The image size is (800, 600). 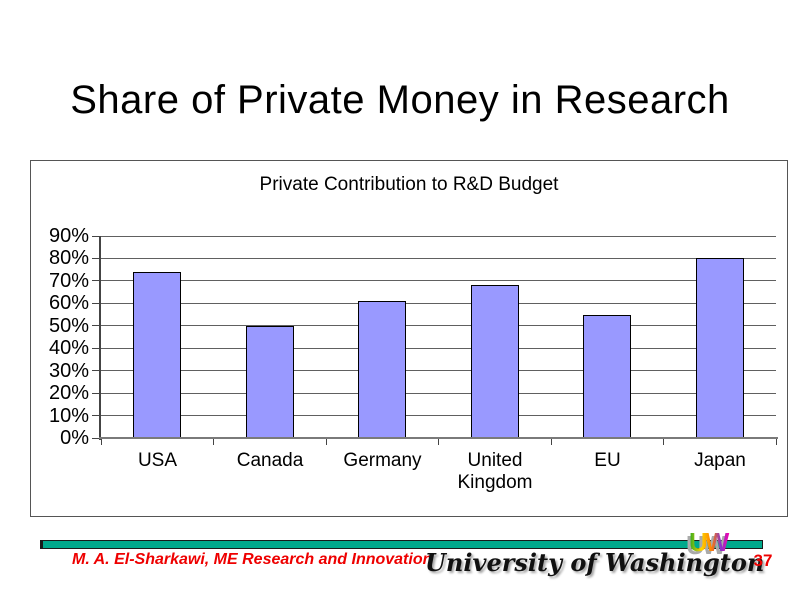 What do you see at coordinates (100, 338) in the screenshot?
I see `y-axis-line` at bounding box center [100, 338].